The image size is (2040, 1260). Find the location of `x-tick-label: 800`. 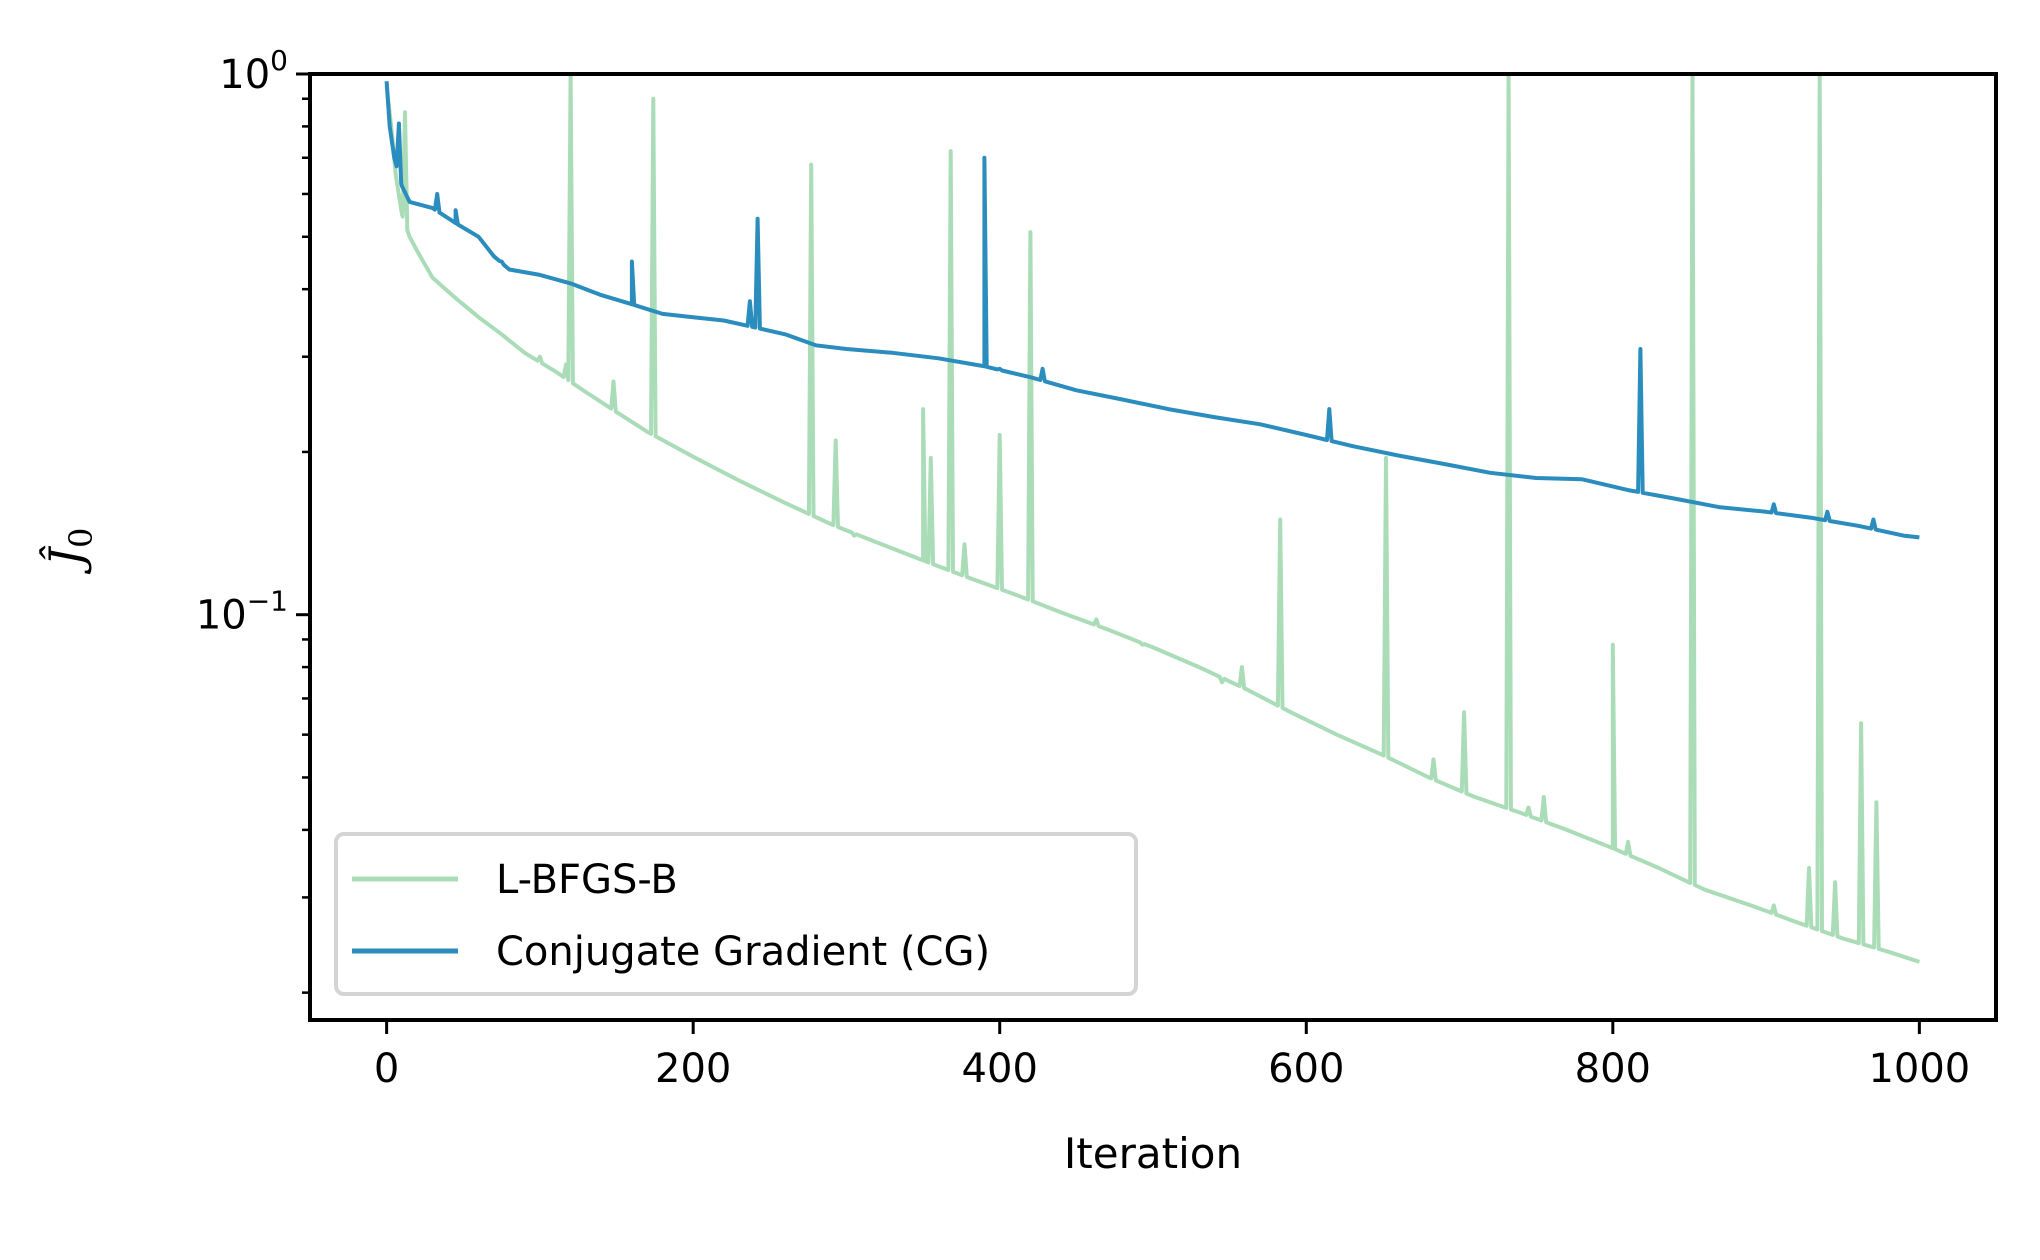

x-tick-label: 800 is located at coordinates (1613, 1069).